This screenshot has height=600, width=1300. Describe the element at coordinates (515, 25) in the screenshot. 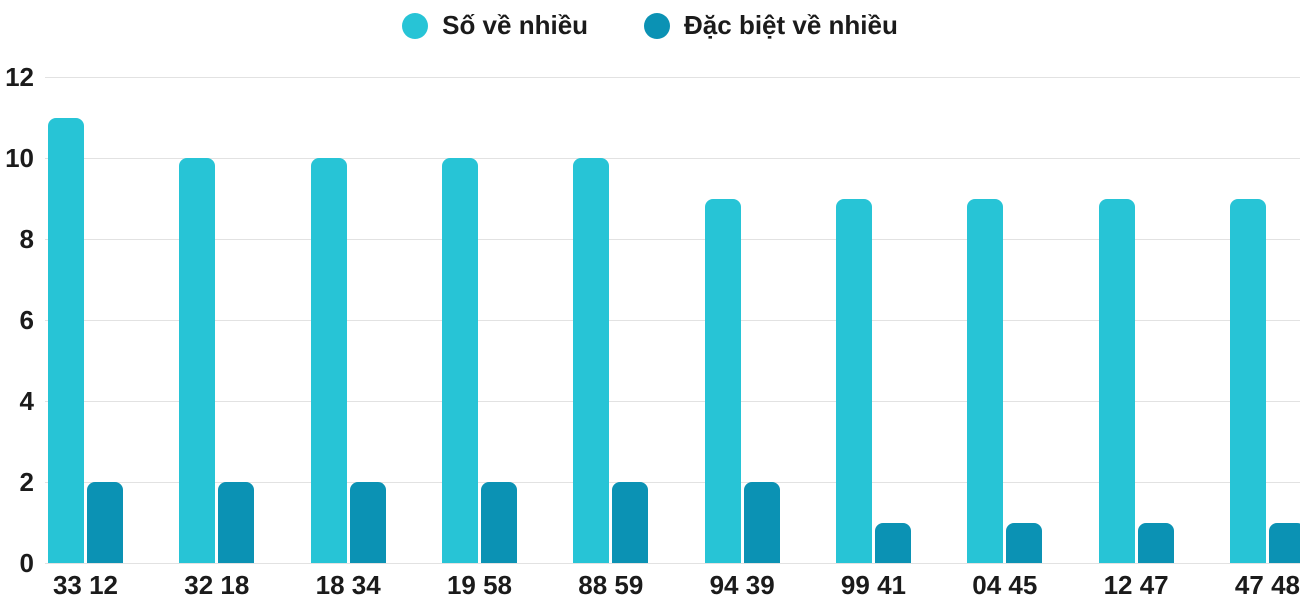

I see `legend-label: Số về nhiều` at that location.